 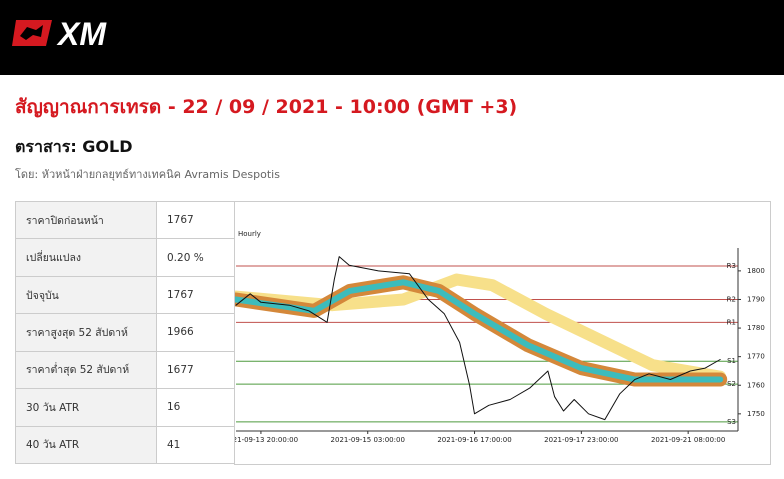 What do you see at coordinates (195, 407) in the screenshot?
I see `row-value: 16` at bounding box center [195, 407].